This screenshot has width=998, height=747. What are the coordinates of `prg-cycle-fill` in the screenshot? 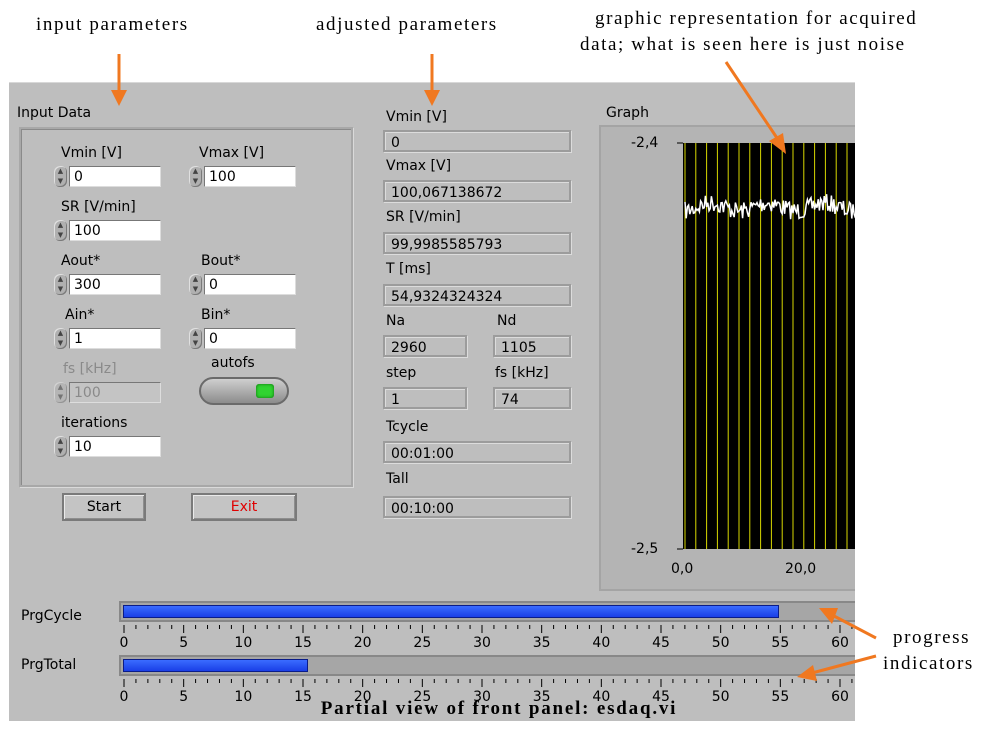 It's located at (451, 611).